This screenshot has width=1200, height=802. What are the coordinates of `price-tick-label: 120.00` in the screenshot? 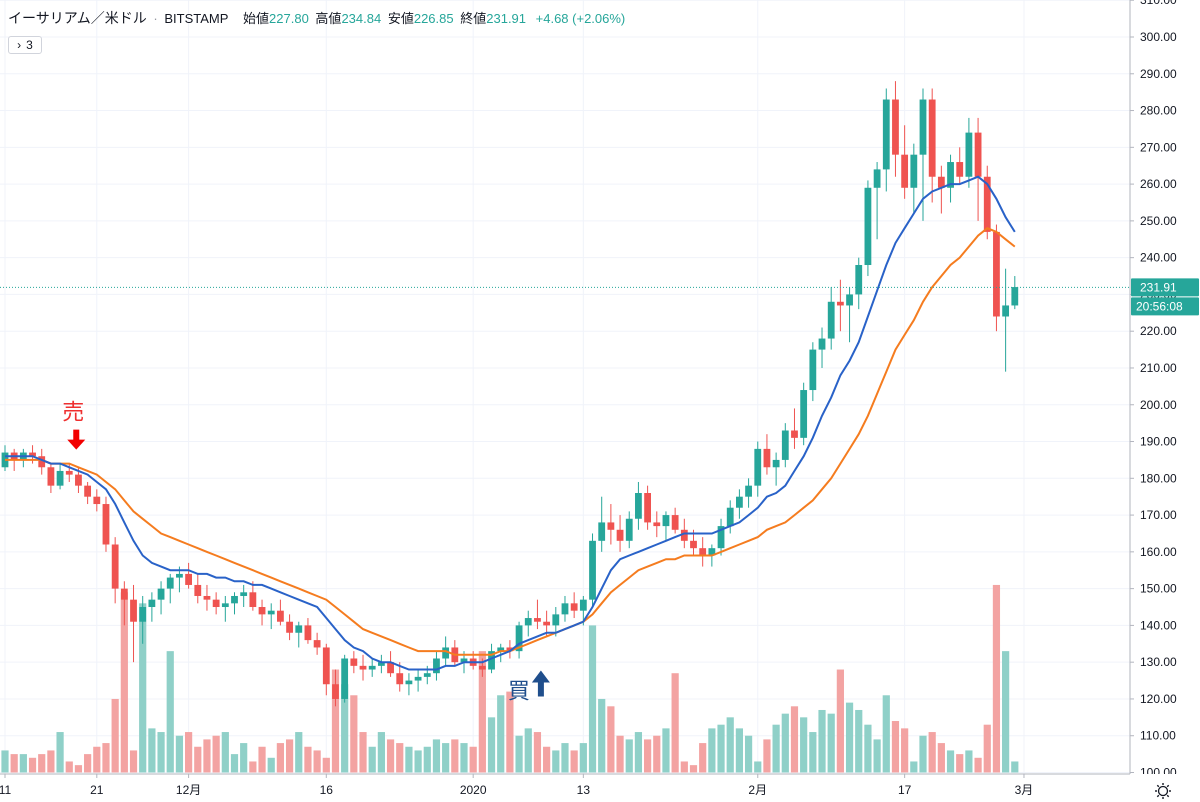 It's located at (1158, 699).